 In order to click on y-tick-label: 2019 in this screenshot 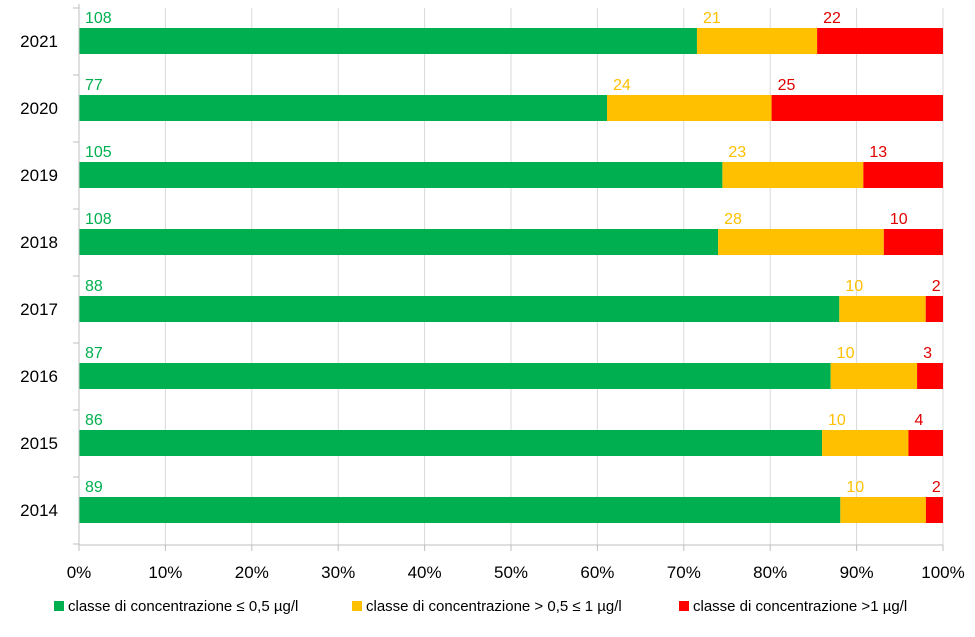, I will do `click(39, 175)`.